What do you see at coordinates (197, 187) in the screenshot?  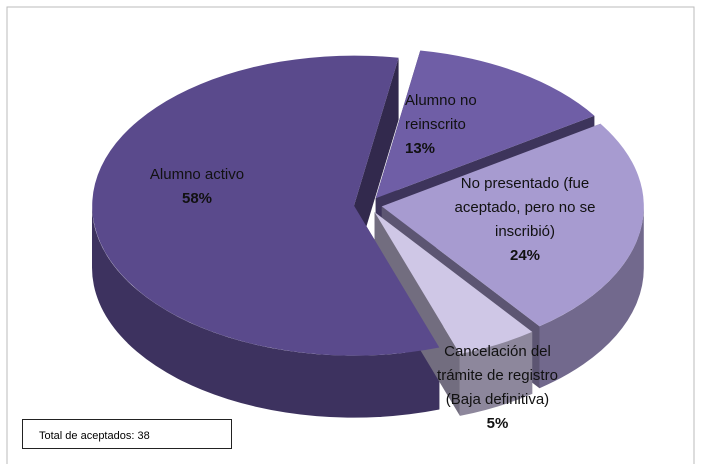 I see `slice-label: Alumno activo 58%` at bounding box center [197, 187].